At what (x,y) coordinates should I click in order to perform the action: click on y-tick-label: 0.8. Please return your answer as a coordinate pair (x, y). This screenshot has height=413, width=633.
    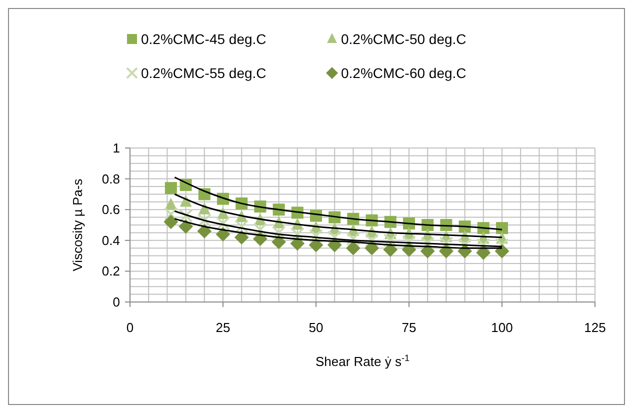
    Looking at the image, I should click on (111, 178).